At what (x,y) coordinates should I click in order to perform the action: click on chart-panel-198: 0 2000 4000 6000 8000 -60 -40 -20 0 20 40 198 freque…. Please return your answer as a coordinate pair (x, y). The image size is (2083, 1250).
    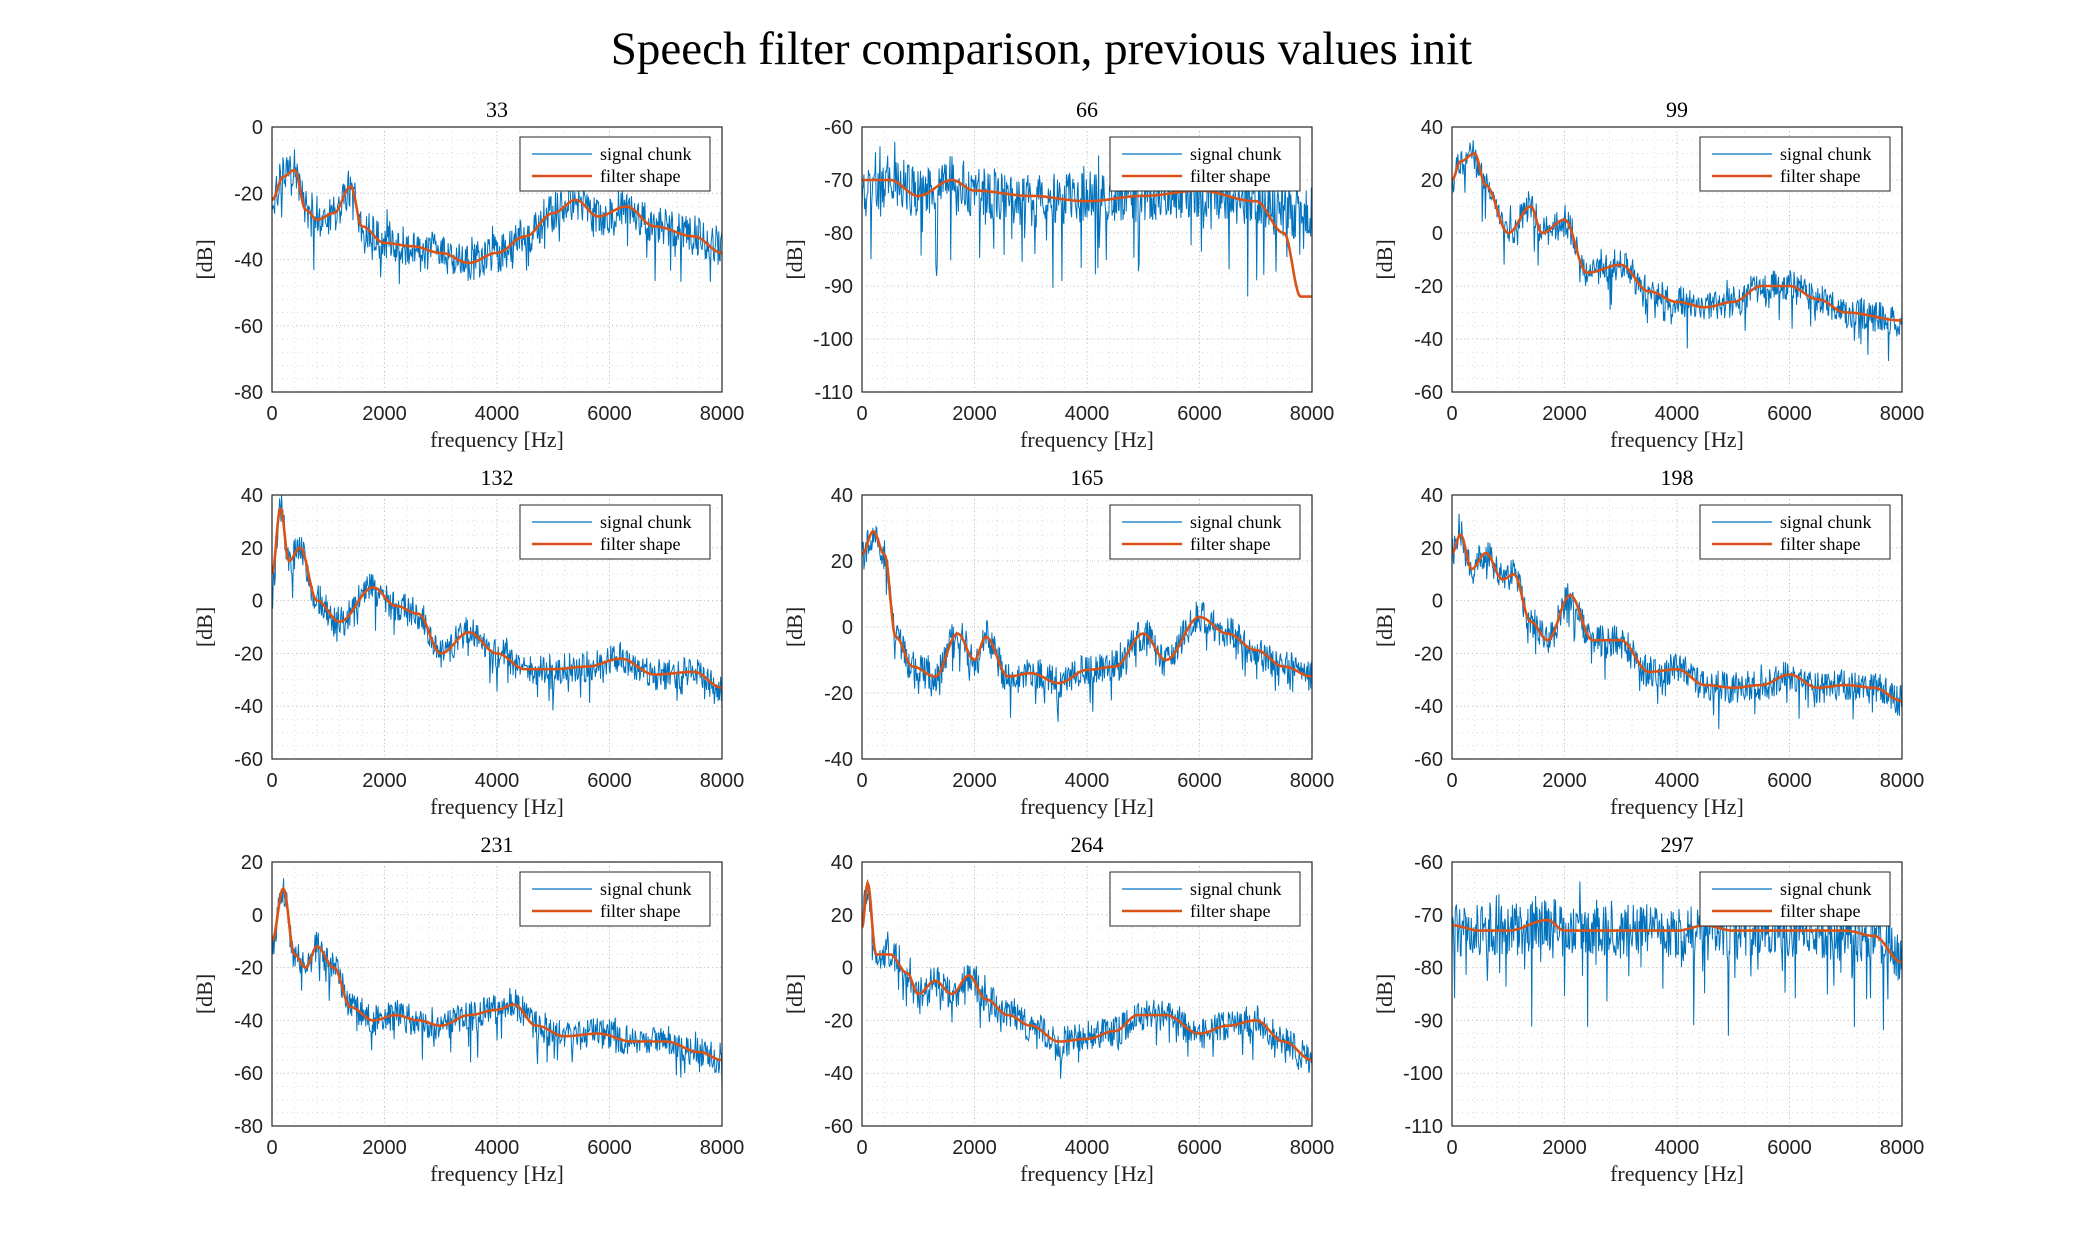
    Looking at the image, I should click on (1648, 642).